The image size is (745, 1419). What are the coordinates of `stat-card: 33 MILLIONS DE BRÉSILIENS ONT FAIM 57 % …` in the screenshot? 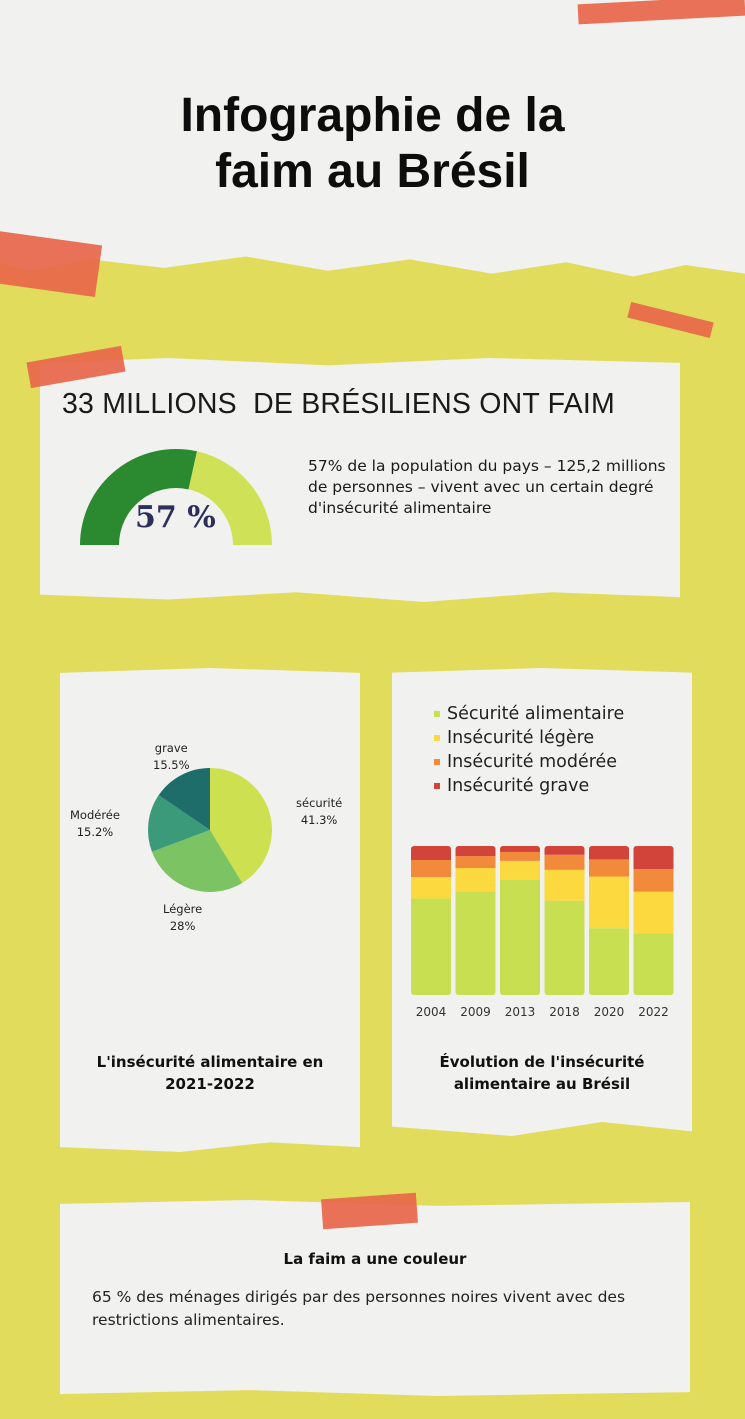 It's located at (360, 480).